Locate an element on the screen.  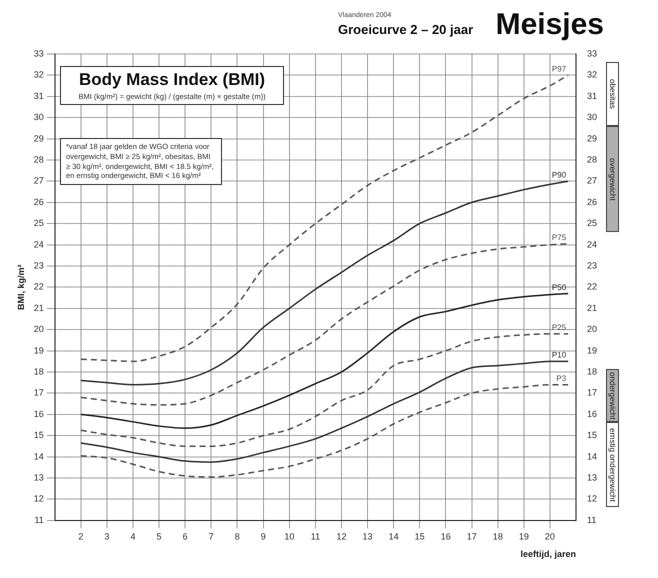
y2-tick-label: 19 is located at coordinates (592, 350).